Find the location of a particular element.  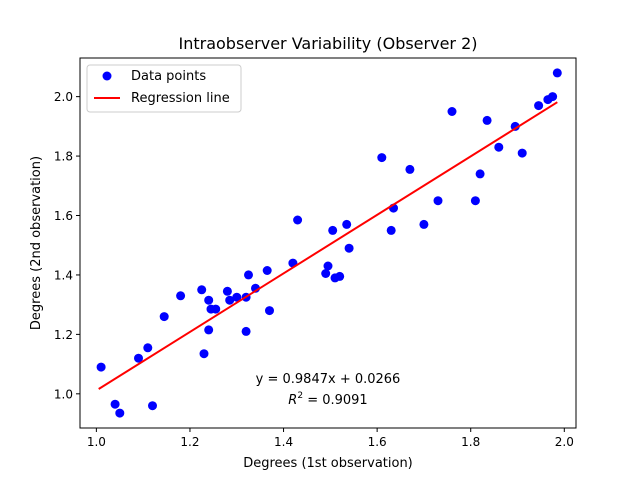

chart-title: Intraobserver Variability (Observer 2) is located at coordinates (328, 43).